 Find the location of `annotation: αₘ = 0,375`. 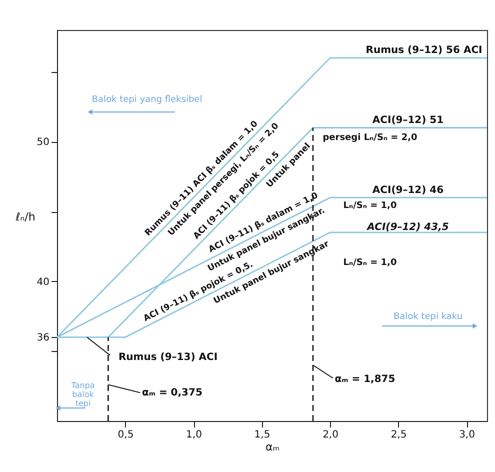

annotation: αₘ = 0,375 is located at coordinates (172, 393).